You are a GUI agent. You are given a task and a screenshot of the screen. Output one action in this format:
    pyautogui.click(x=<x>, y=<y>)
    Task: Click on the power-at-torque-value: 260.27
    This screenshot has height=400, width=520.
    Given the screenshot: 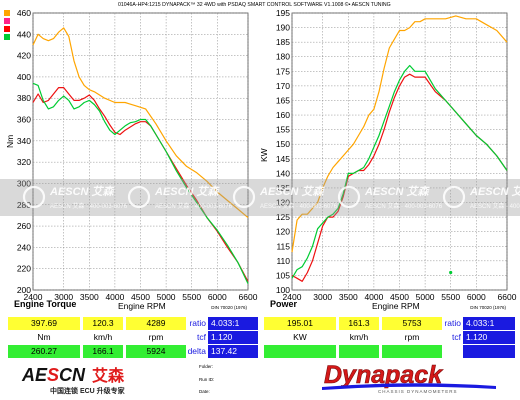 What is the action you would take?
    pyautogui.click(x=44, y=351)
    